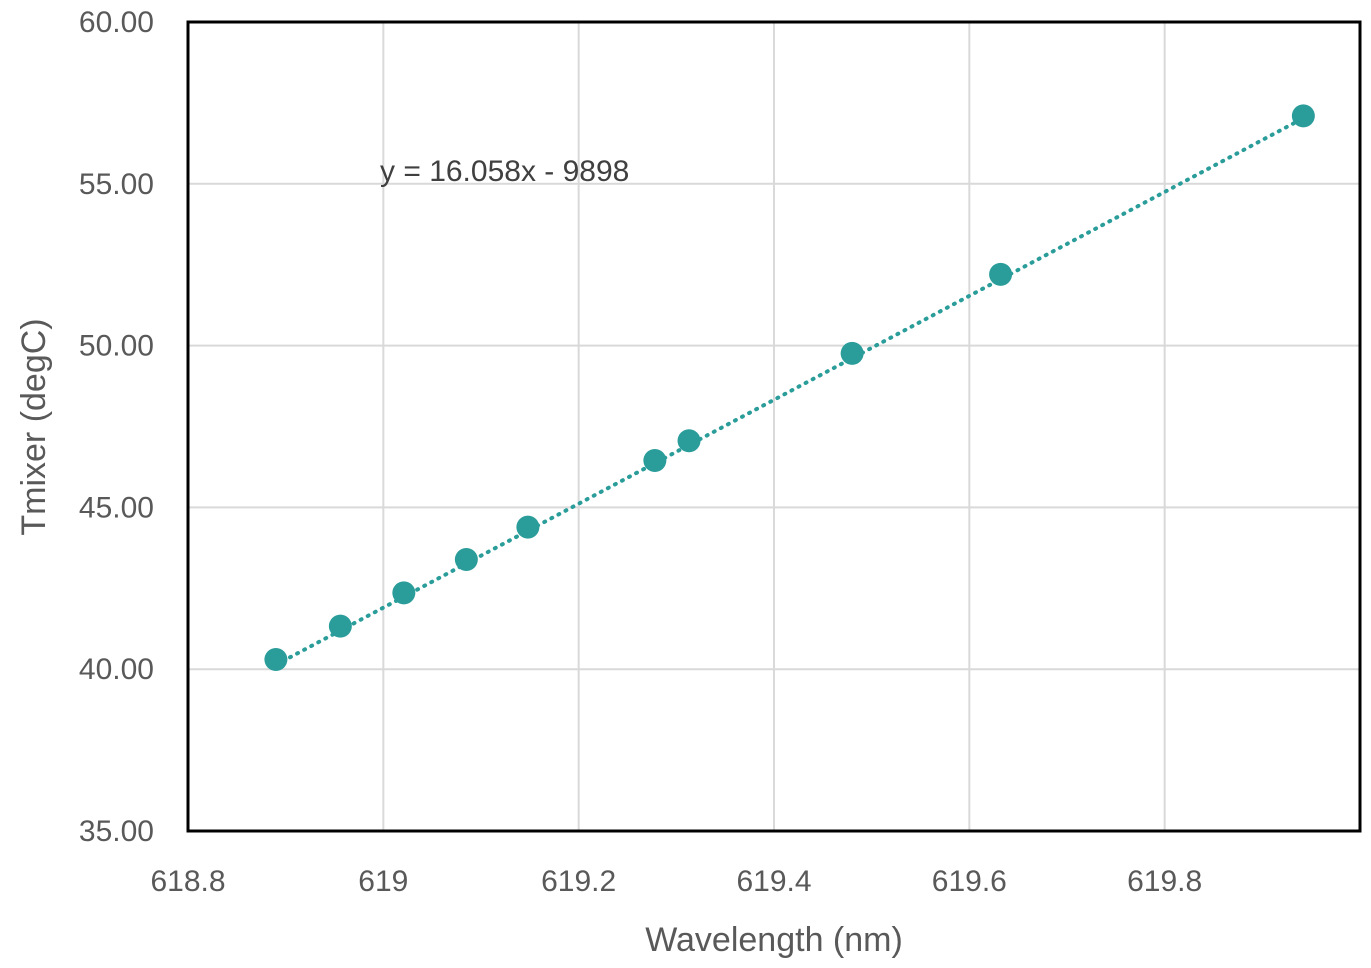 This screenshot has height=968, width=1371. What do you see at coordinates (383, 881) in the screenshot?
I see `x-tick-label: 619` at bounding box center [383, 881].